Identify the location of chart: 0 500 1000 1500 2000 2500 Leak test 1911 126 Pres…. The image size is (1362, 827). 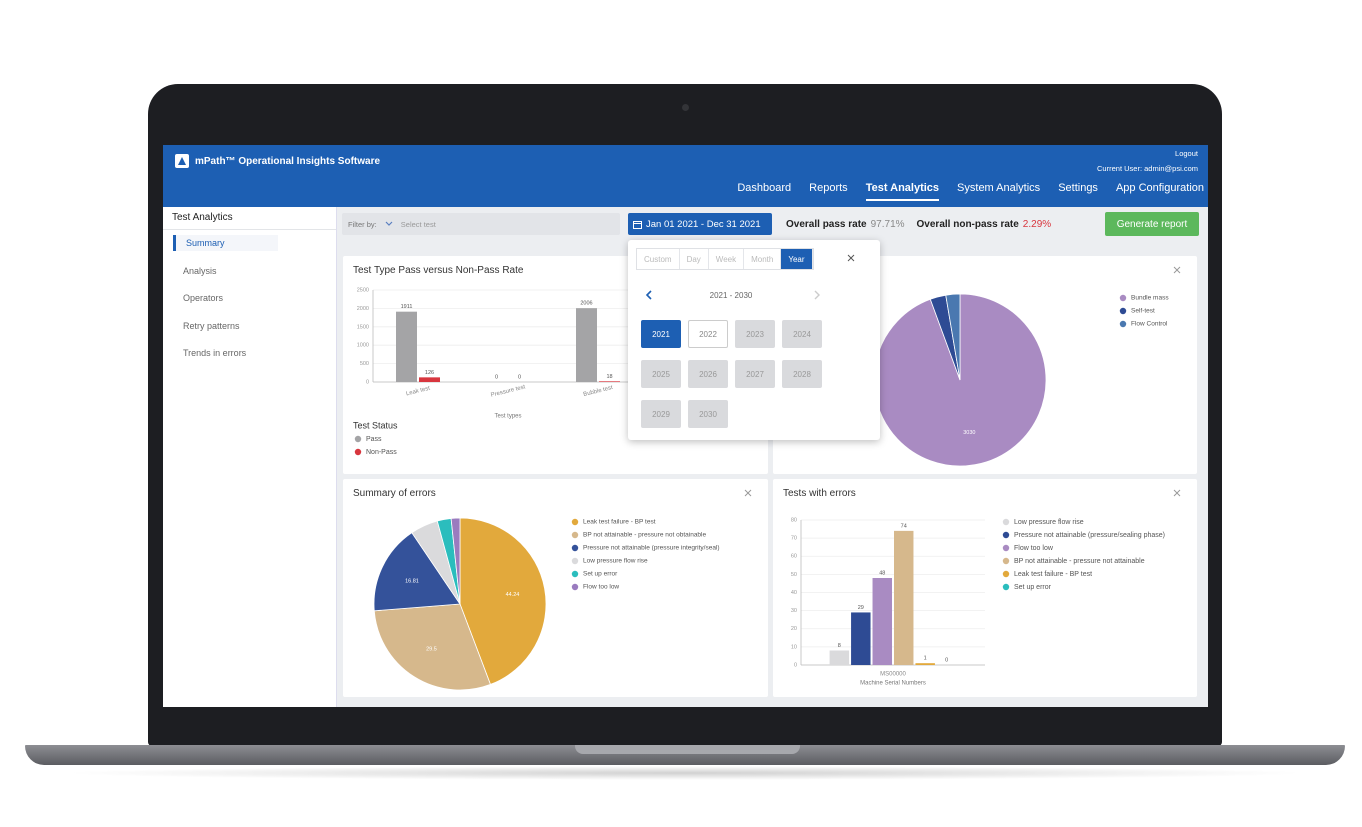
(552, 361).